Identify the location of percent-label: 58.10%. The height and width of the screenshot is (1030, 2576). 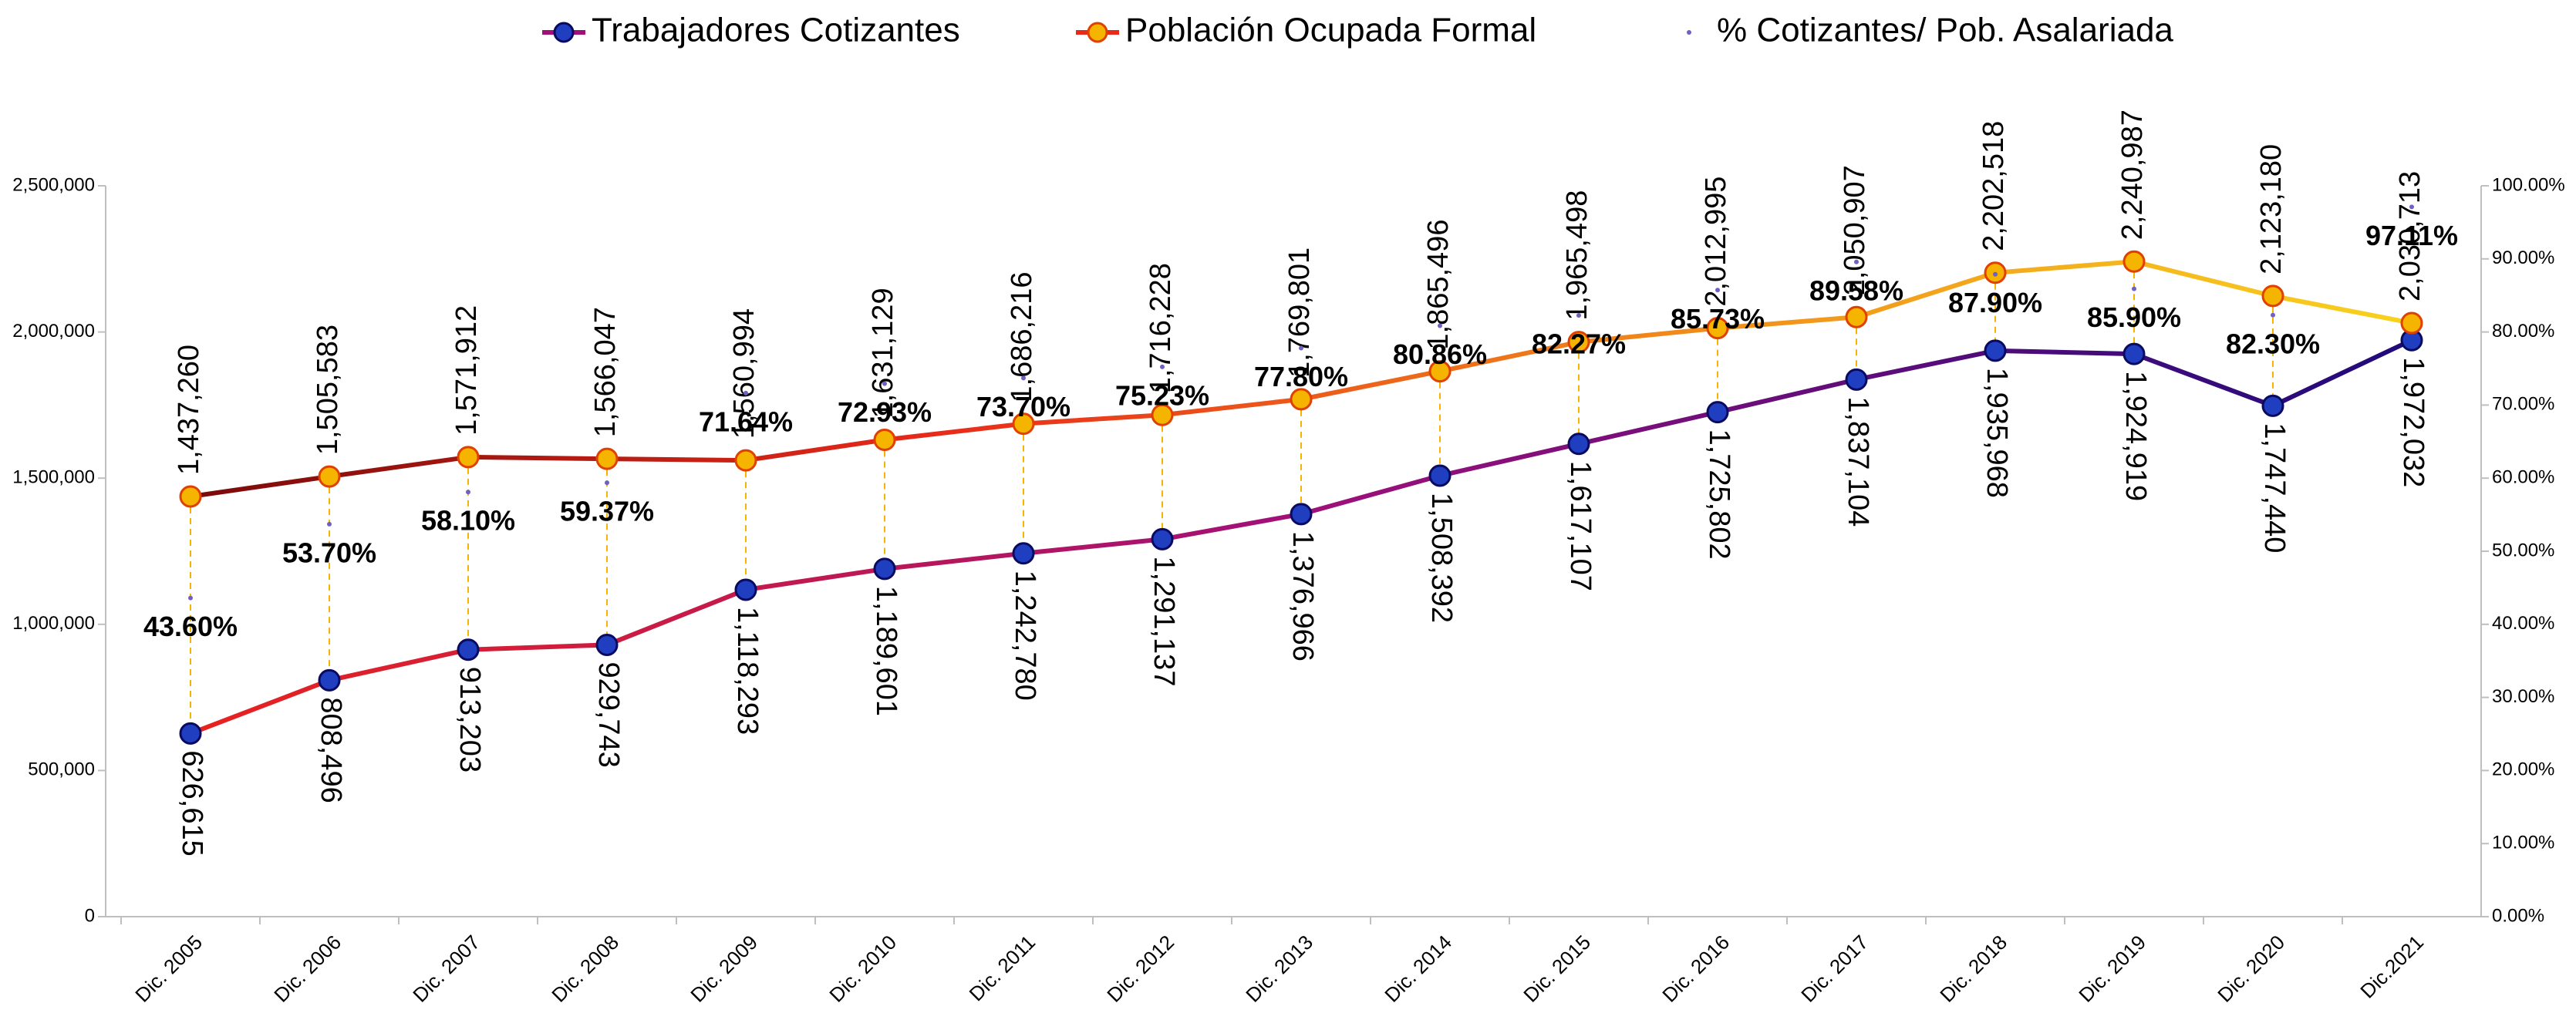
(468, 521).